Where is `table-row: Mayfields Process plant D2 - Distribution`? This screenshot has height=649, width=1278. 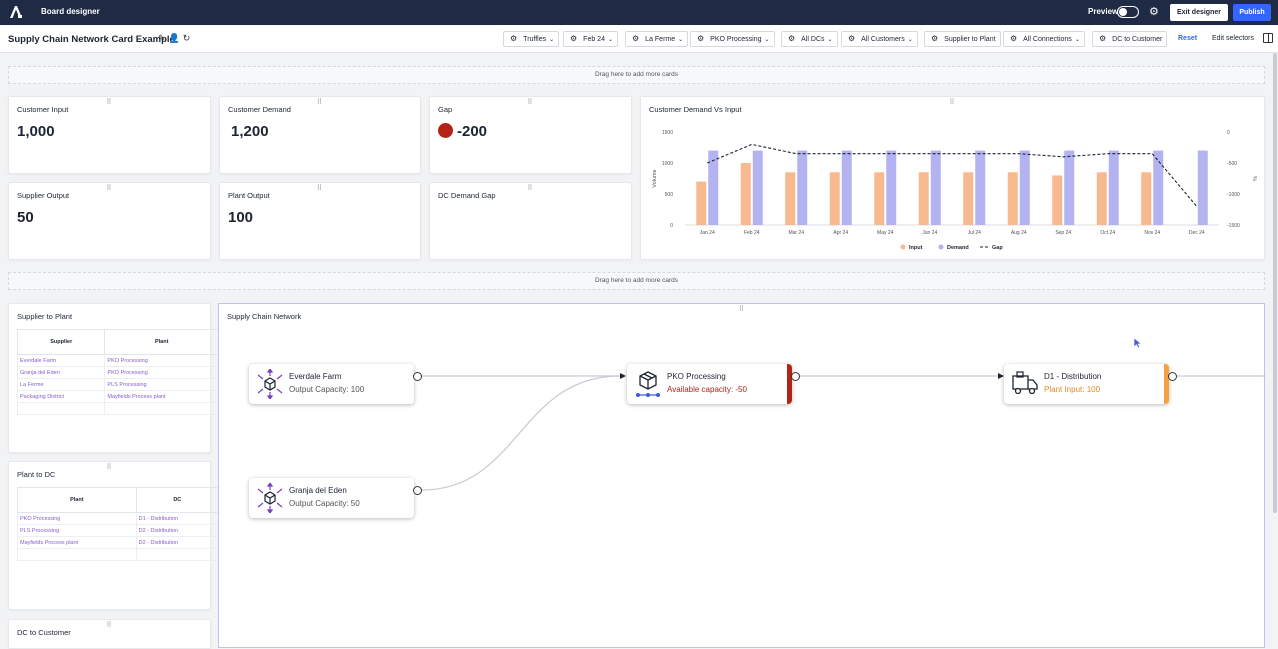
table-row: Mayfields Process plant D2 - Distribution is located at coordinates (118, 542).